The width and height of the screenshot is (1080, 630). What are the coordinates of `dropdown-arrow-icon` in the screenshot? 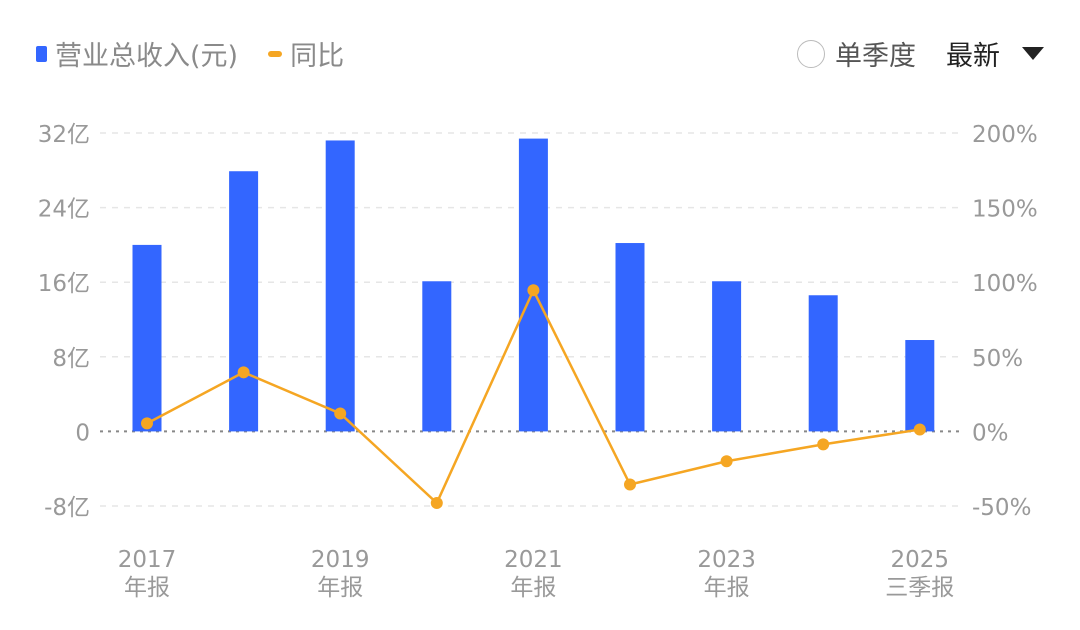 It's located at (1033, 53).